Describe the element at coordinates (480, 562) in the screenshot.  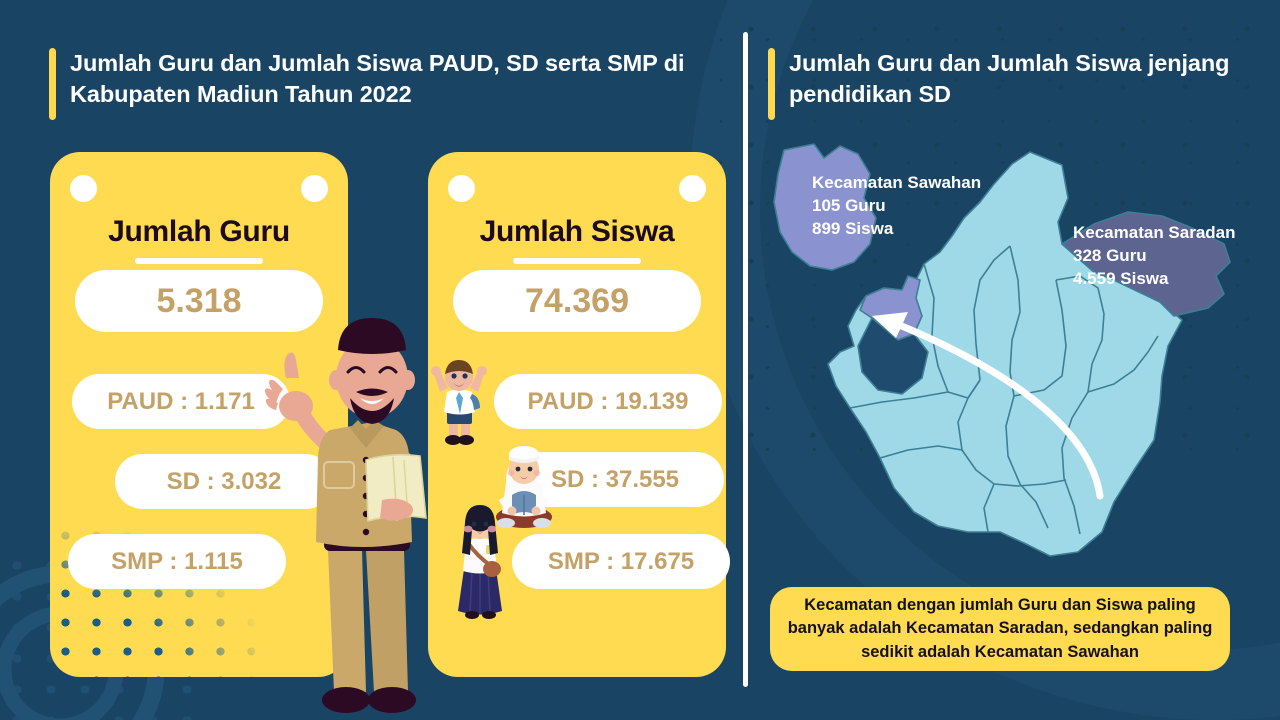
I see `student-girl-illustration` at that location.